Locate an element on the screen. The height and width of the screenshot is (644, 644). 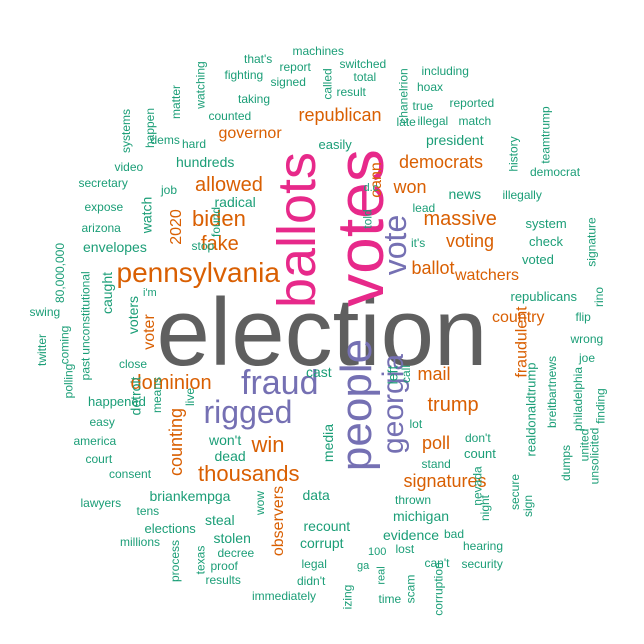
word-can-t: can't is located at coordinates (437, 563).